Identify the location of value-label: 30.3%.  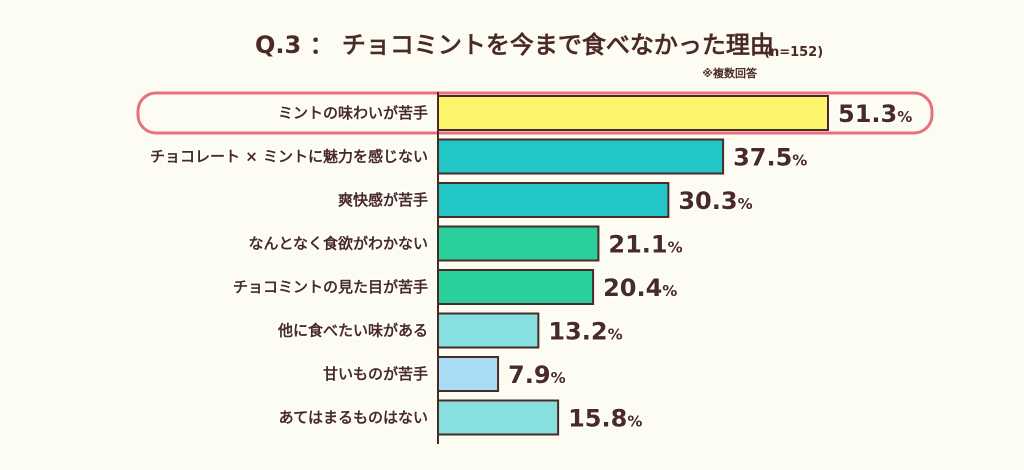
(715, 201).